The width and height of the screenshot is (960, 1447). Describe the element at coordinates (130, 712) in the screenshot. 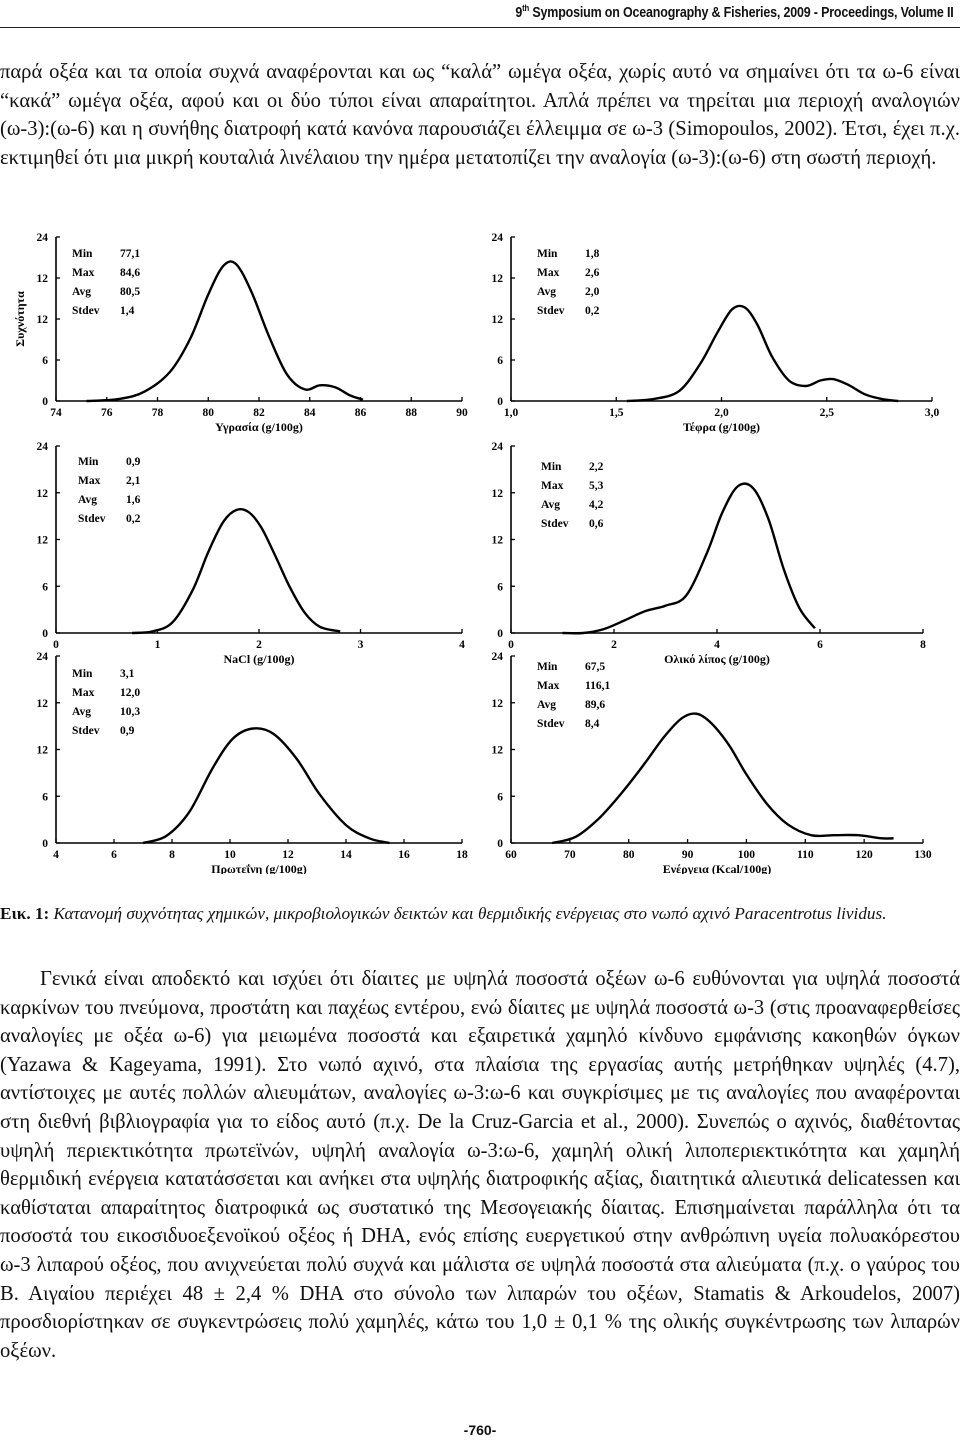

I see `stat-value: 10,3` at that location.